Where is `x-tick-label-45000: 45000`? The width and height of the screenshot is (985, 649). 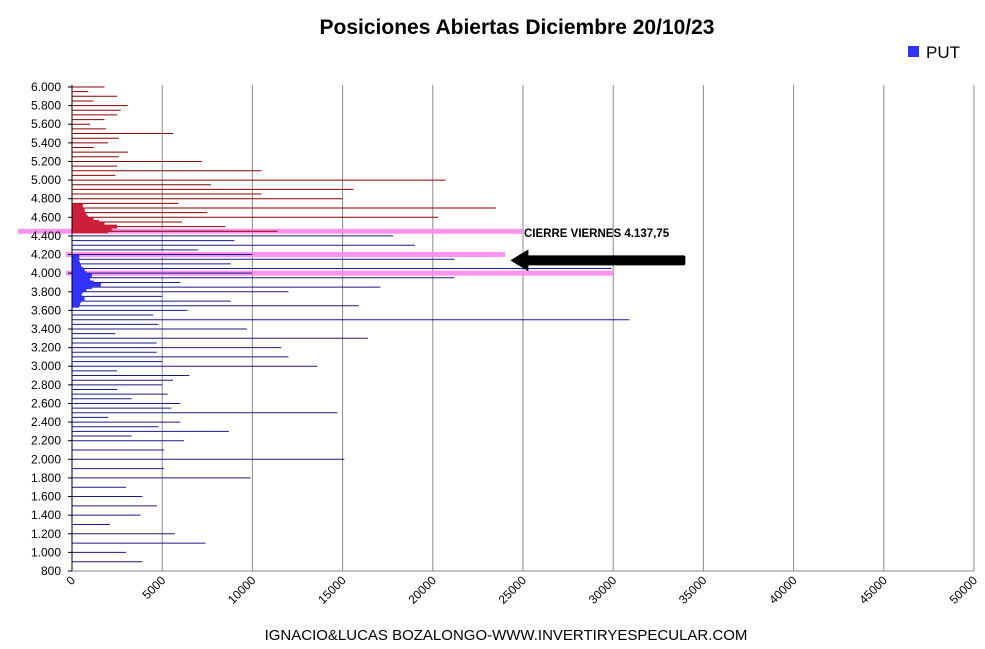
x-tick-label-45000: 45000 is located at coordinates (873, 590).